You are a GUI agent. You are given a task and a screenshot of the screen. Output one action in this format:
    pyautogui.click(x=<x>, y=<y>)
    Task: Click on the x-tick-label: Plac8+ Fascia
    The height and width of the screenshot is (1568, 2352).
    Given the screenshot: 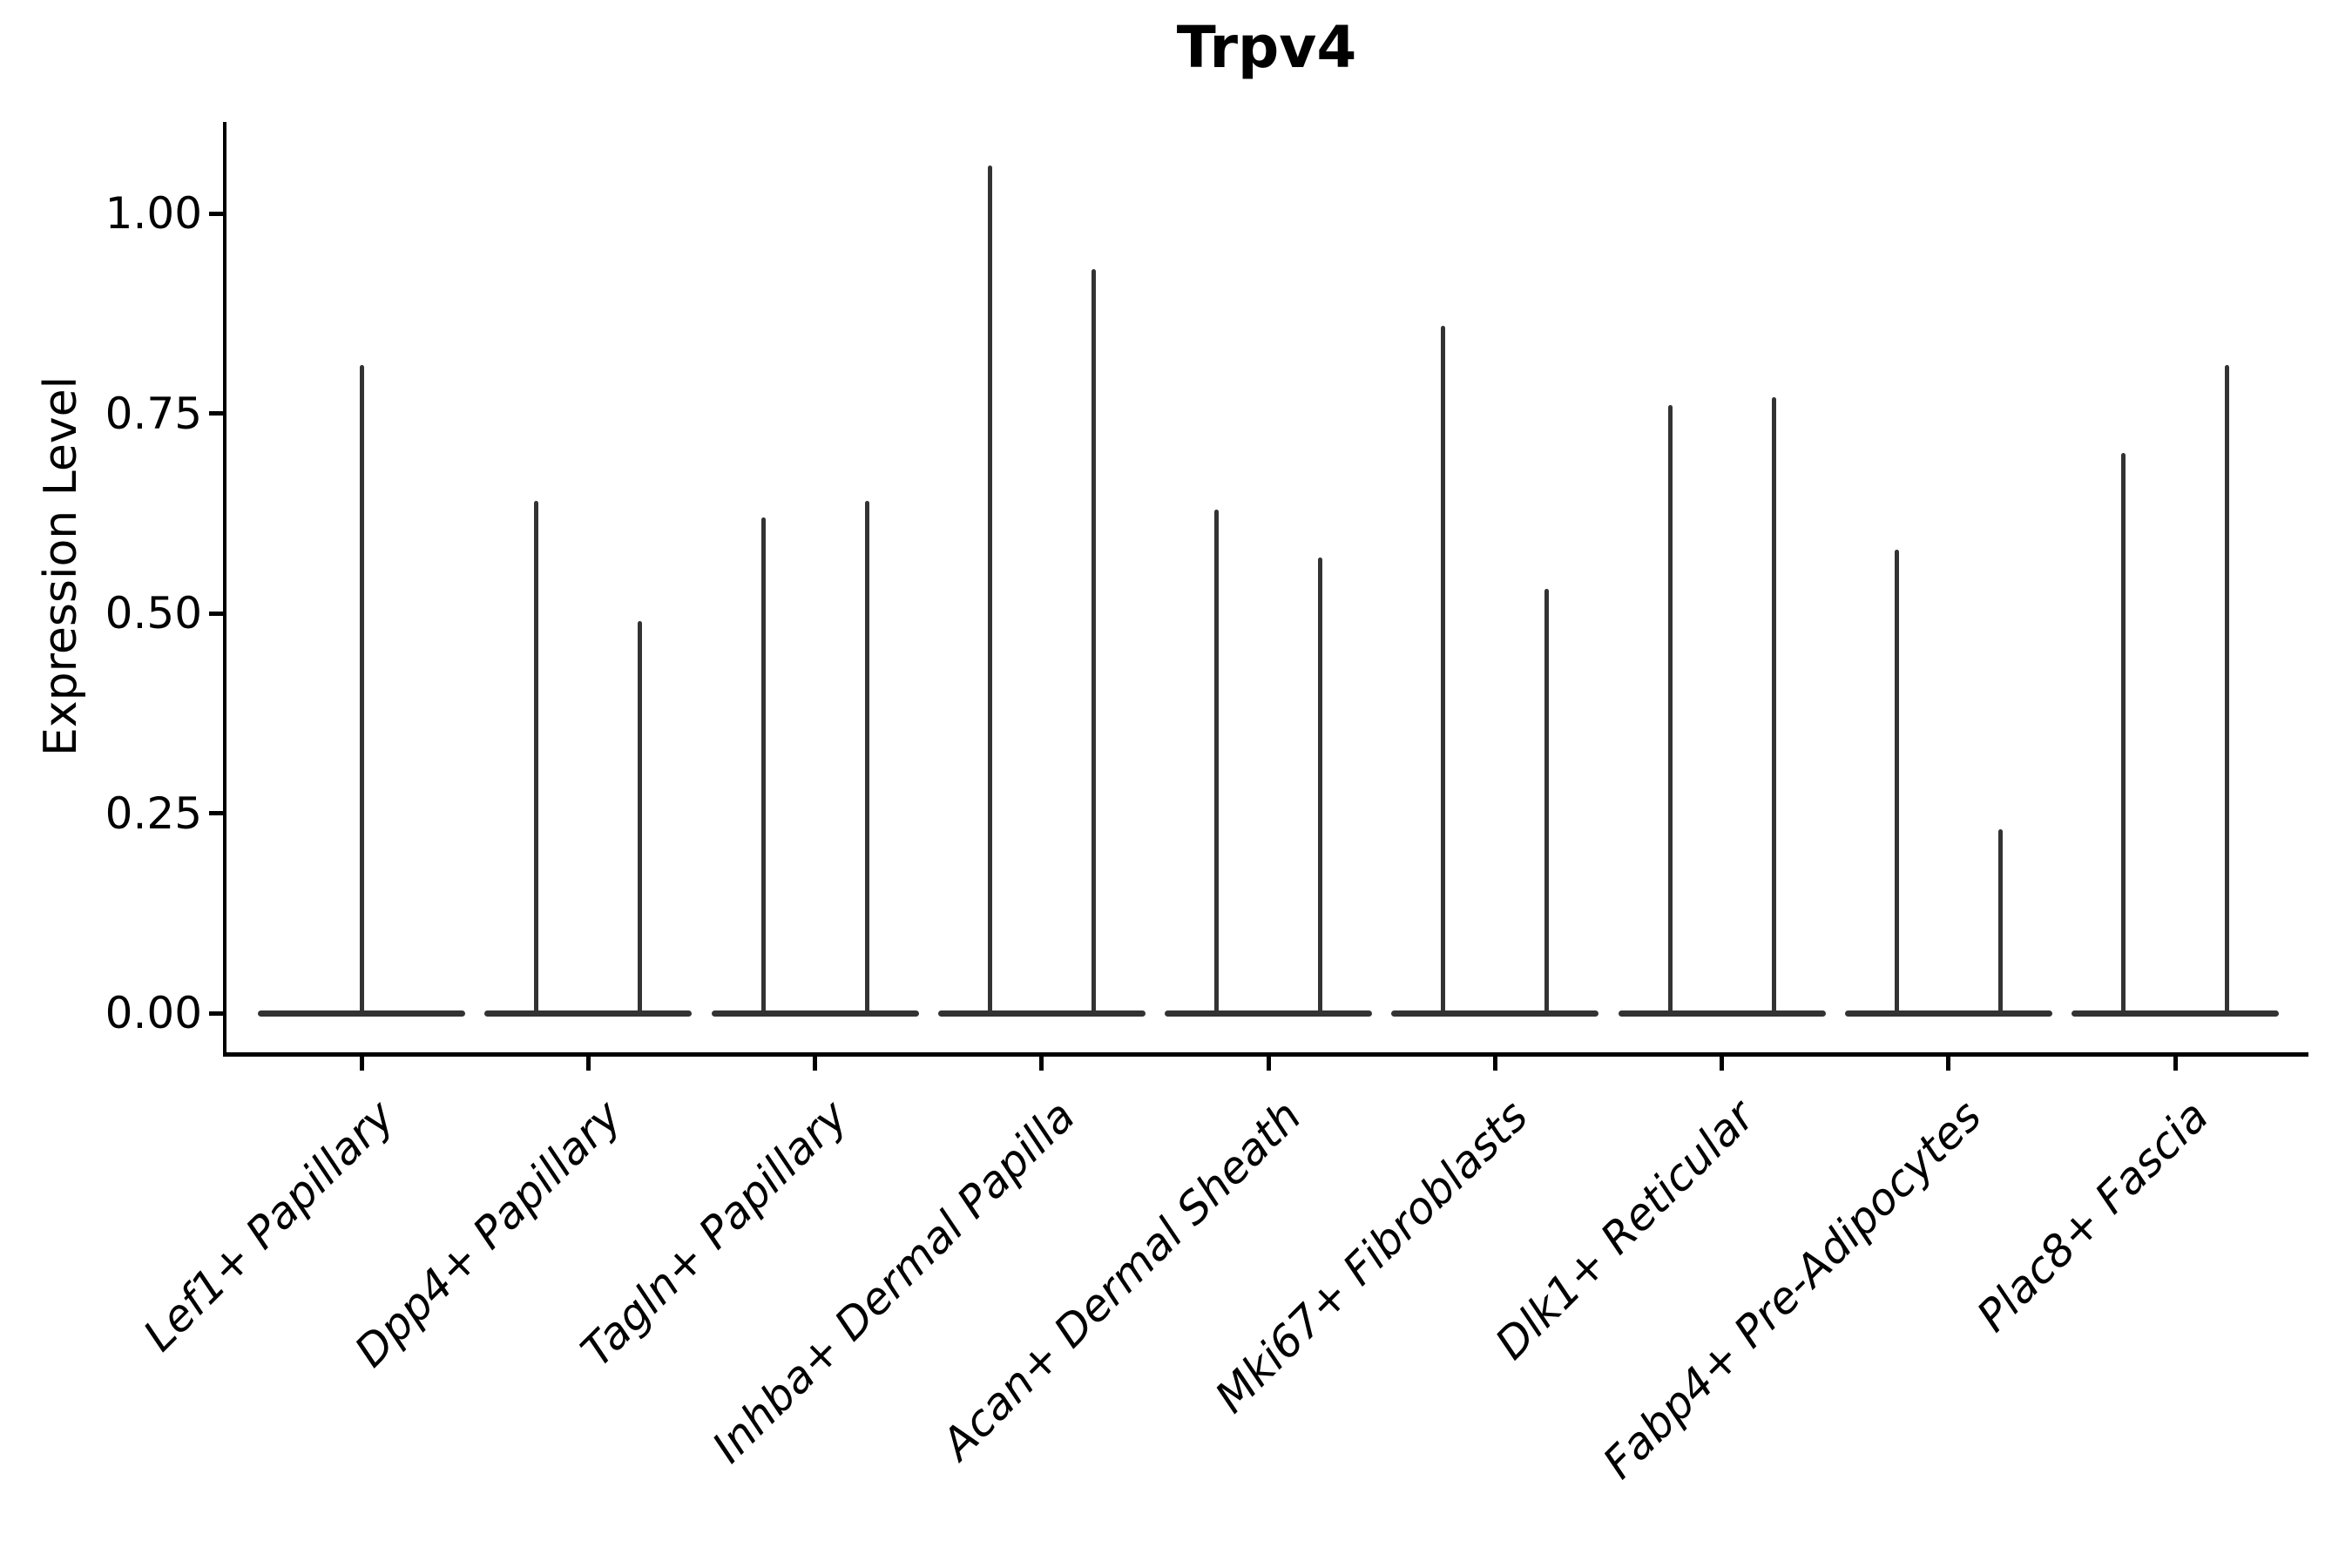 What is the action you would take?
    pyautogui.click(x=2093, y=1216)
    